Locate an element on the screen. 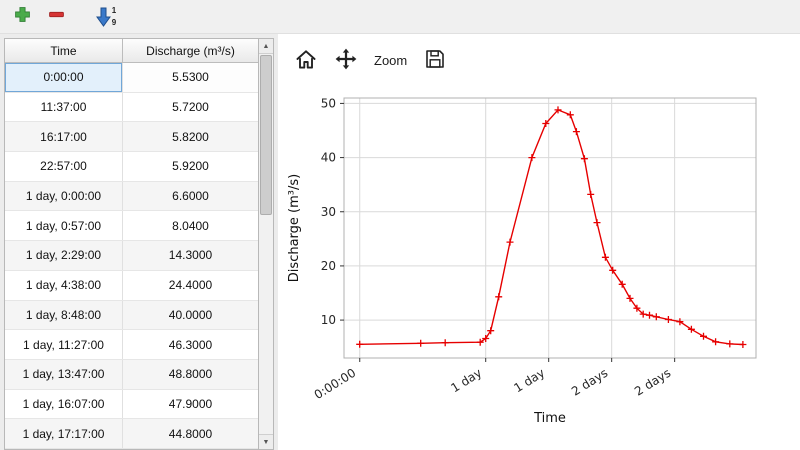  svg-text: Discharge (m³/s) is located at coordinates (294, 228).